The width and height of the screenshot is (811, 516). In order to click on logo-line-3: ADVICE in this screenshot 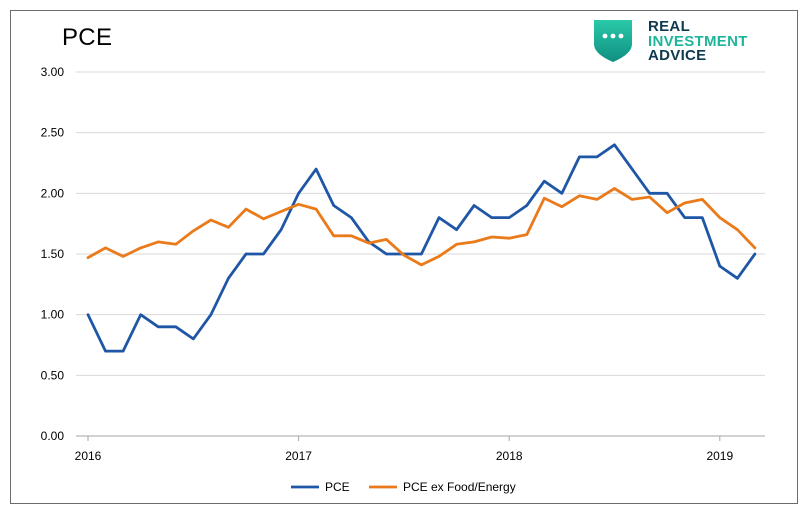, I will do `click(677, 55)`.